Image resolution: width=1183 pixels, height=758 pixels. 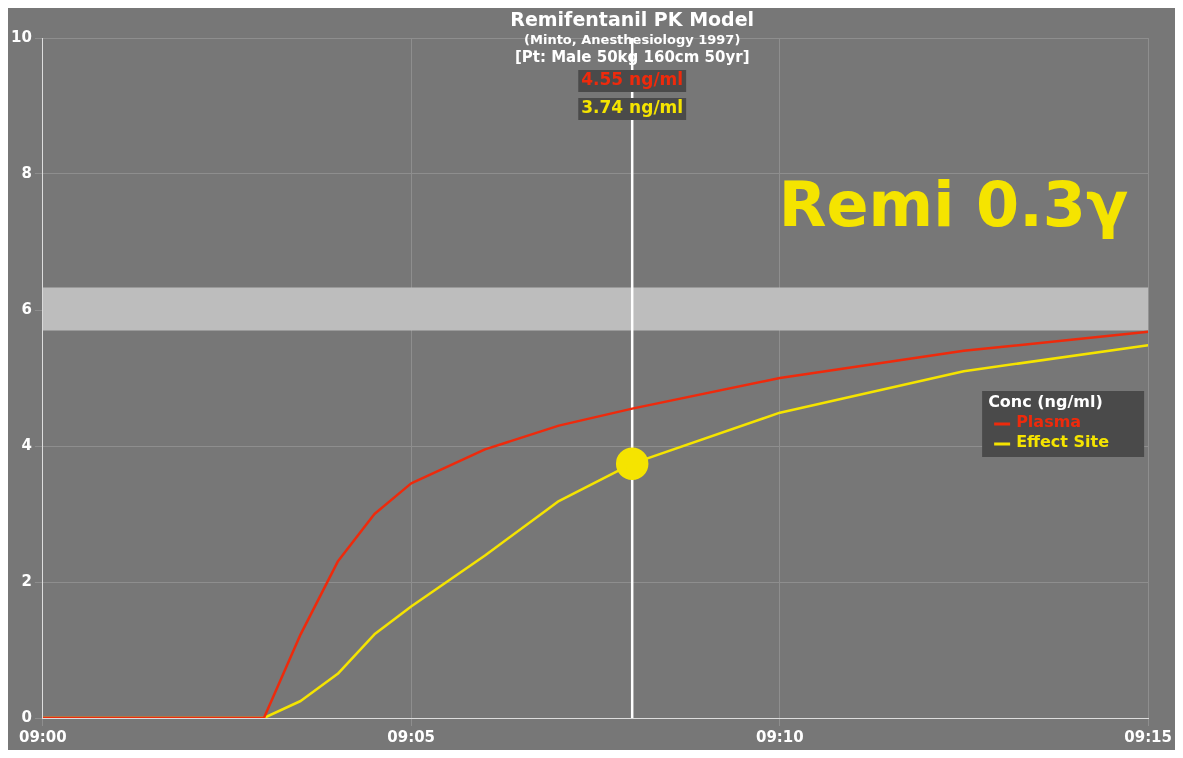 I want to click on y-tick-label: 2, so click(x=26, y=580).